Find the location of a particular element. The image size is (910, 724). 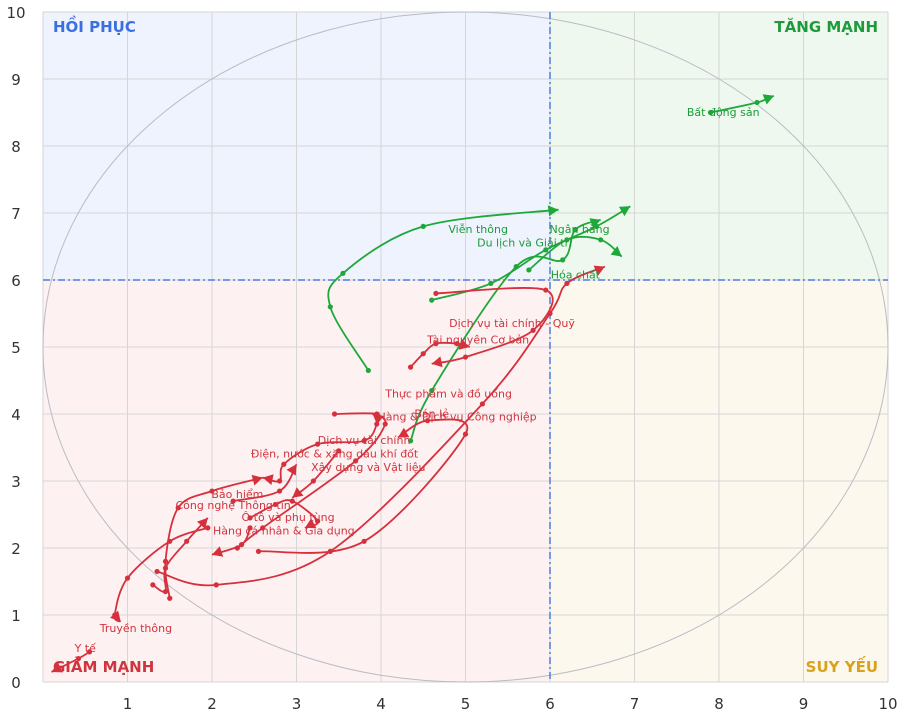

trail-hang-dich-vu-cong-nghiep is located at coordinates (363, 486).